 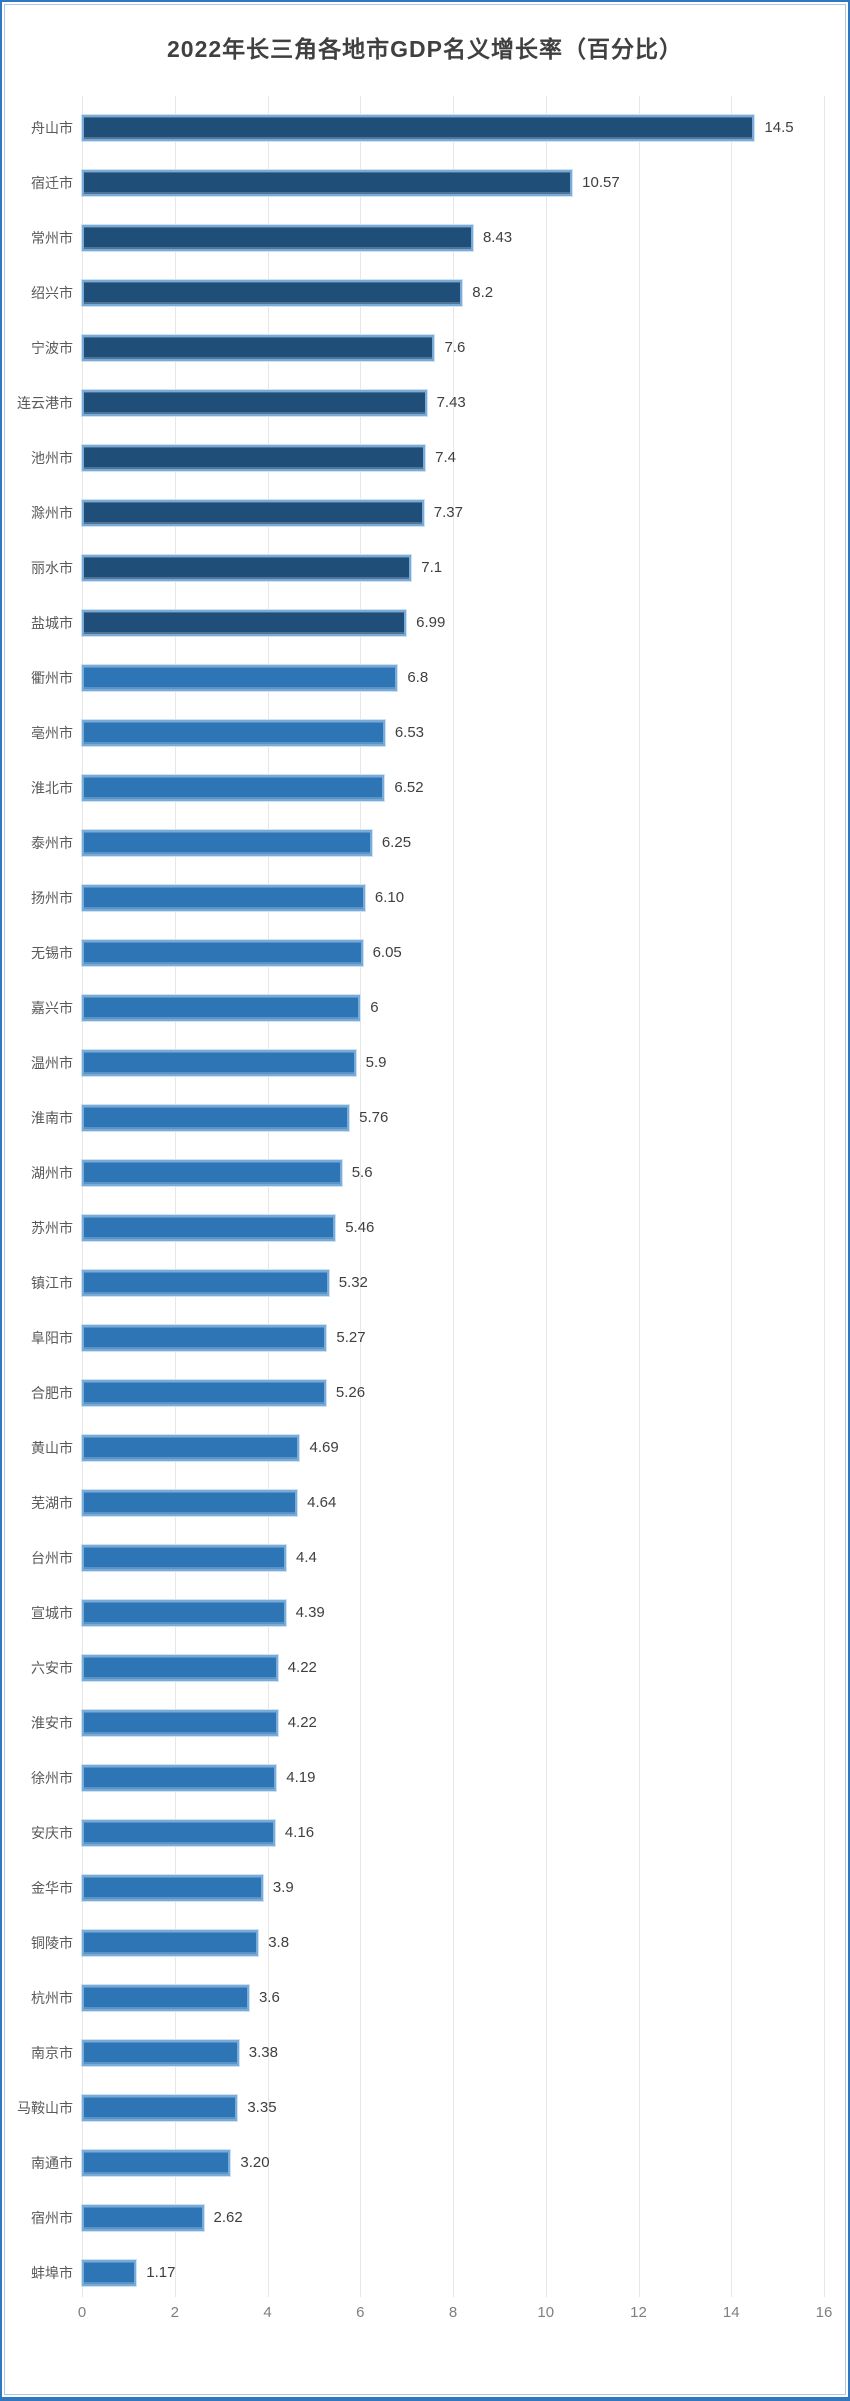 What do you see at coordinates (452, 2107) in the screenshot?
I see `bar-track: 3.35` at bounding box center [452, 2107].